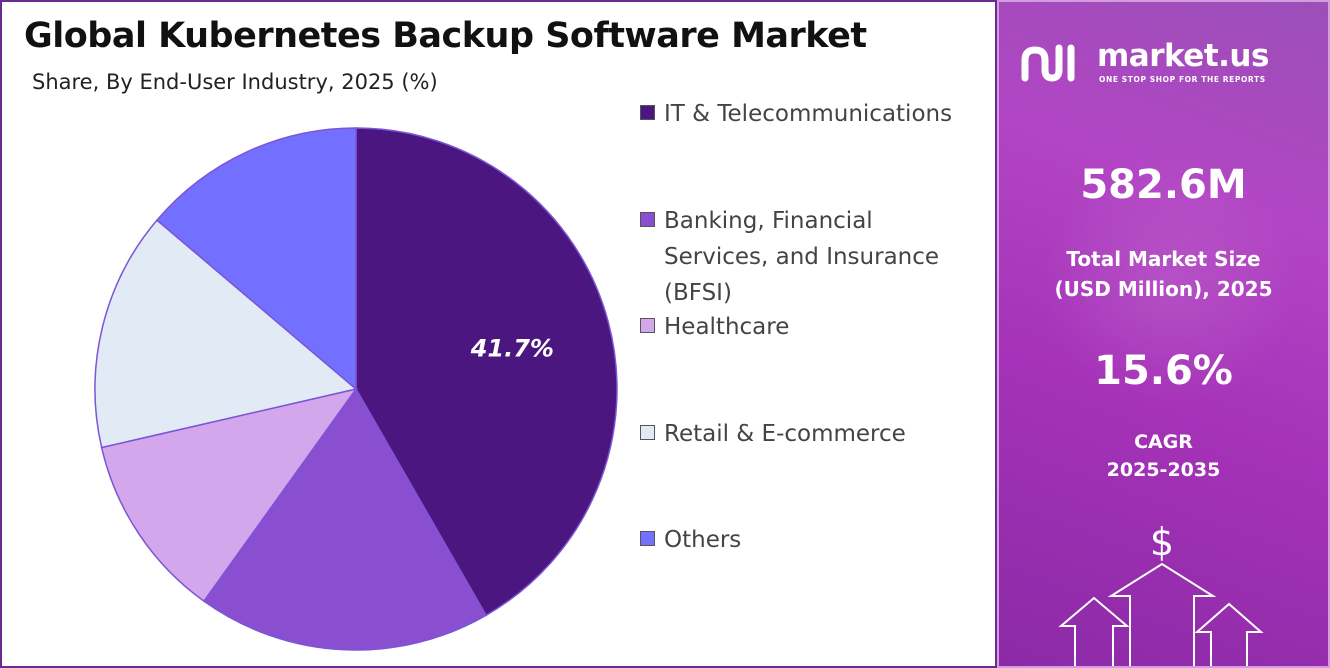 The width and height of the screenshot is (1330, 668). I want to click on up-arrow-icons, so click(1161, 614).